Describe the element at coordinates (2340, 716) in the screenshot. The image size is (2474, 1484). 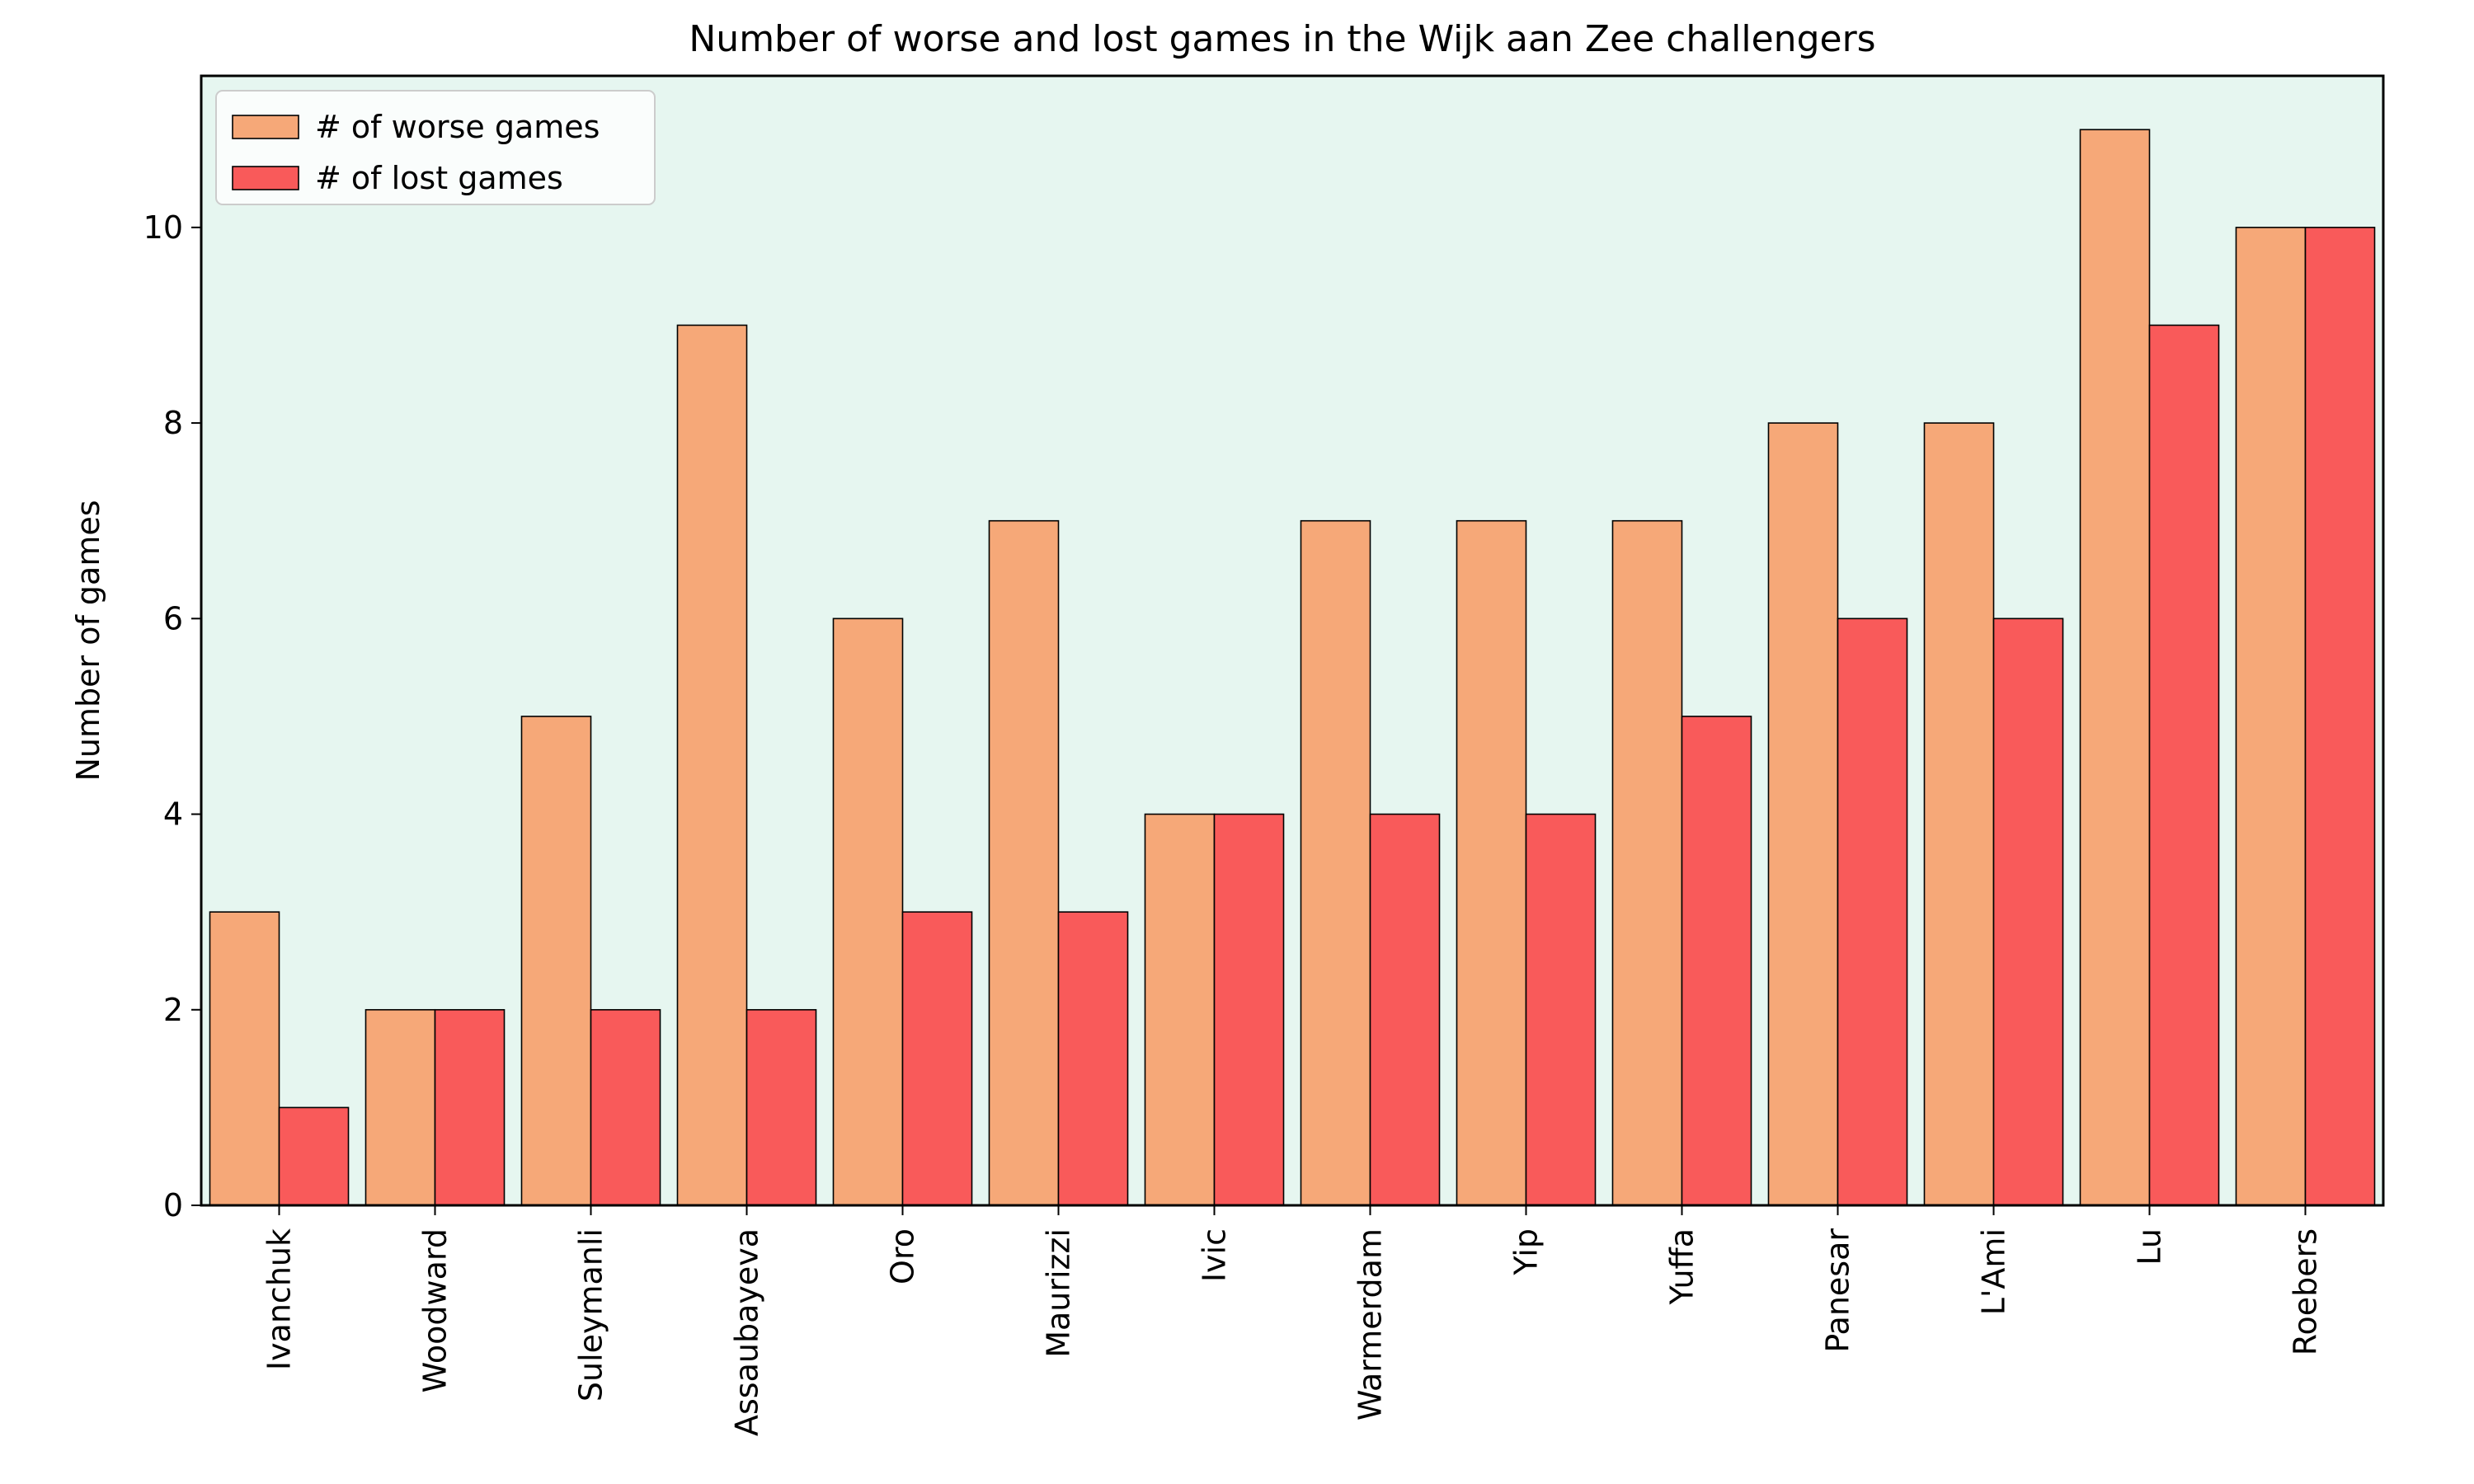
I see `bar-lost-roebers` at that location.